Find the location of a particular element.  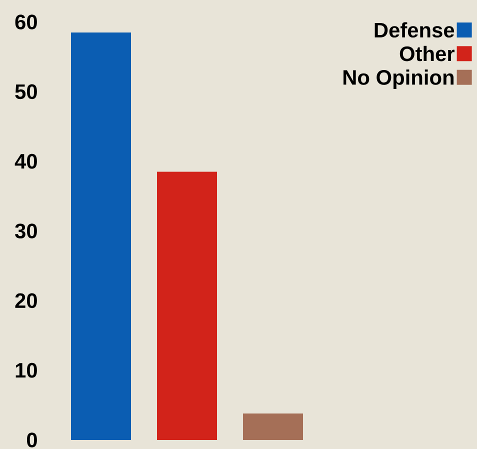

y-tick-label: 10 is located at coordinates (26, 370).